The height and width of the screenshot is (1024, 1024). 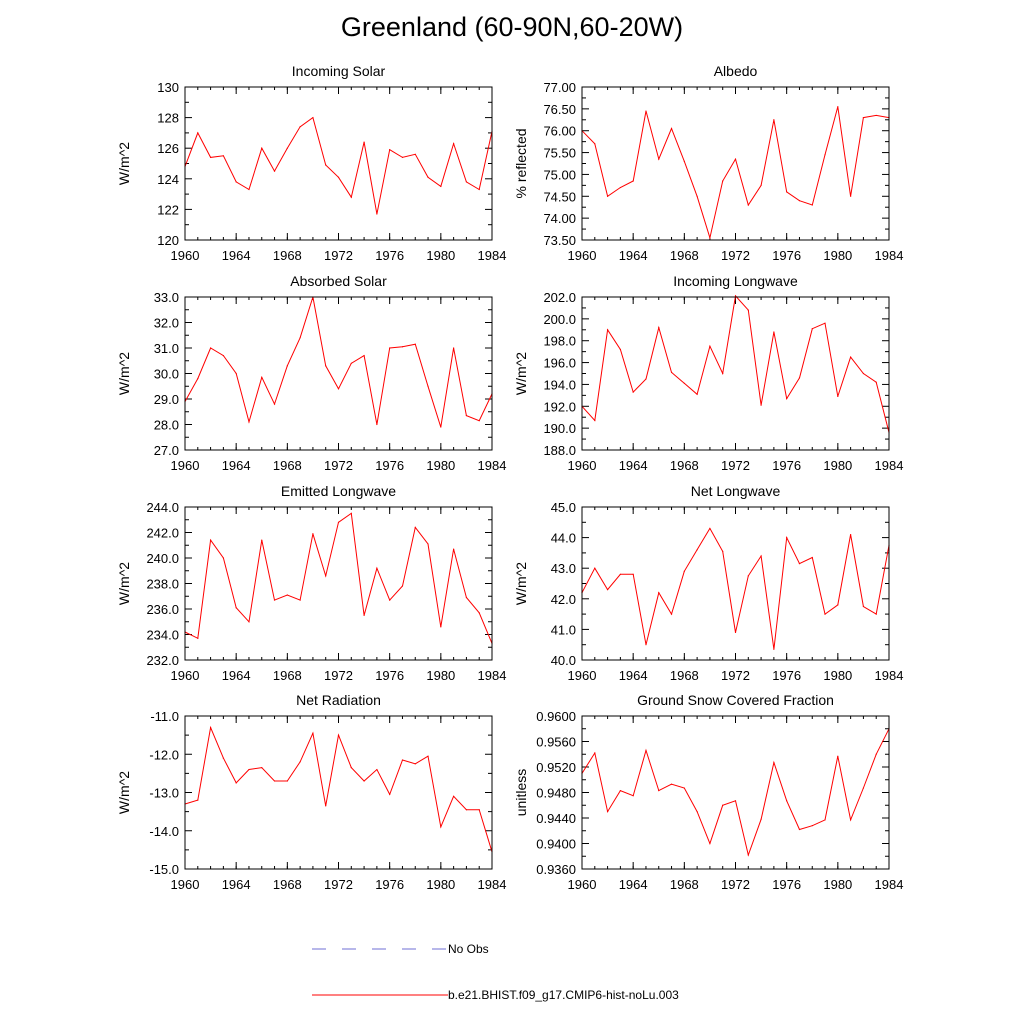 What do you see at coordinates (559, 428) in the screenshot?
I see `y-tick-label: 190.0` at bounding box center [559, 428].